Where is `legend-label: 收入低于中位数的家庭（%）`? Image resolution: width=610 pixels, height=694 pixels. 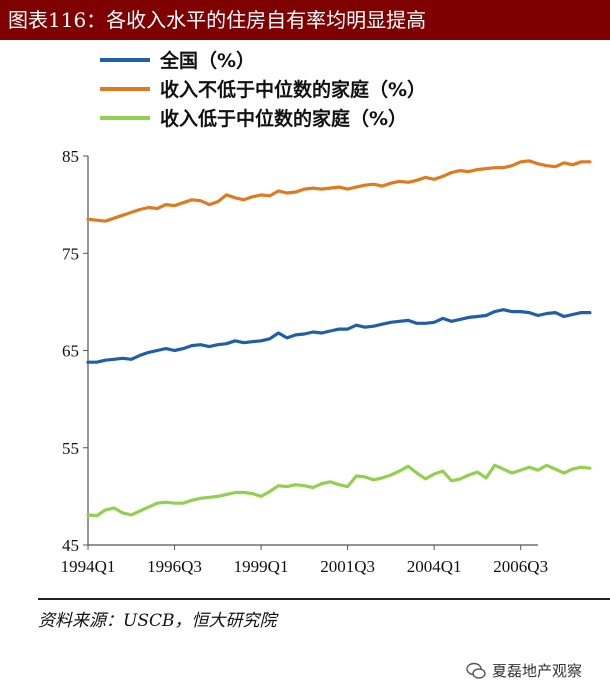
legend-label: 收入低于中位数的家庭（%） is located at coordinates (283, 118).